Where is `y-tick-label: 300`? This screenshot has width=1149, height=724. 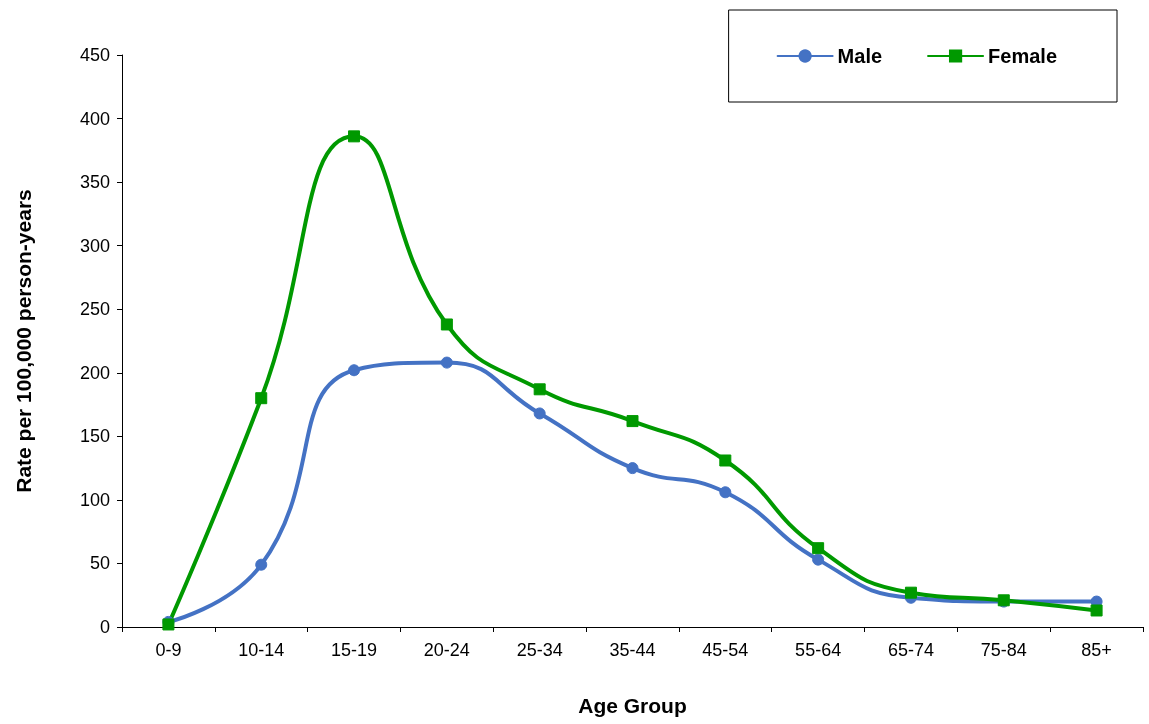 y-tick-label: 300 is located at coordinates (94, 245).